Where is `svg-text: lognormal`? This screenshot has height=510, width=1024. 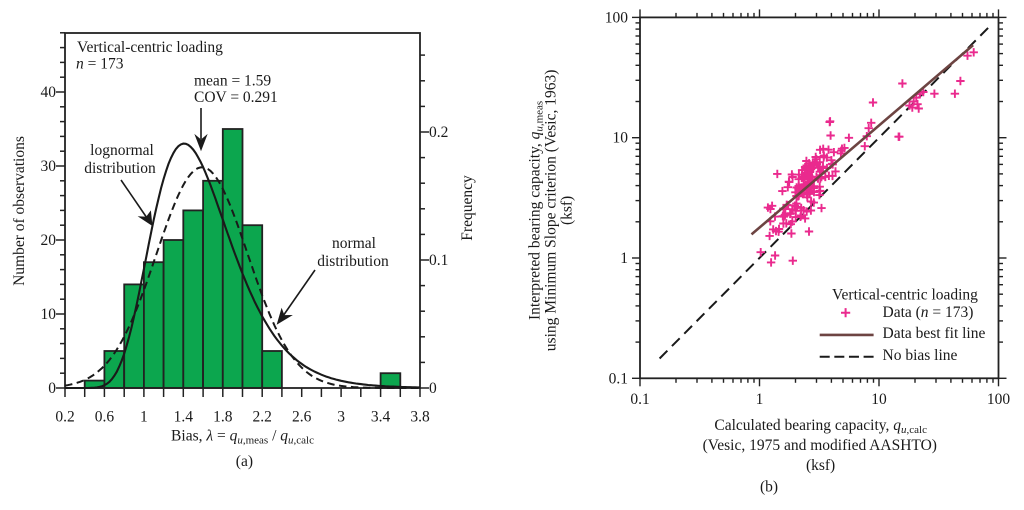 svg-text: lognormal is located at coordinates (122, 150).